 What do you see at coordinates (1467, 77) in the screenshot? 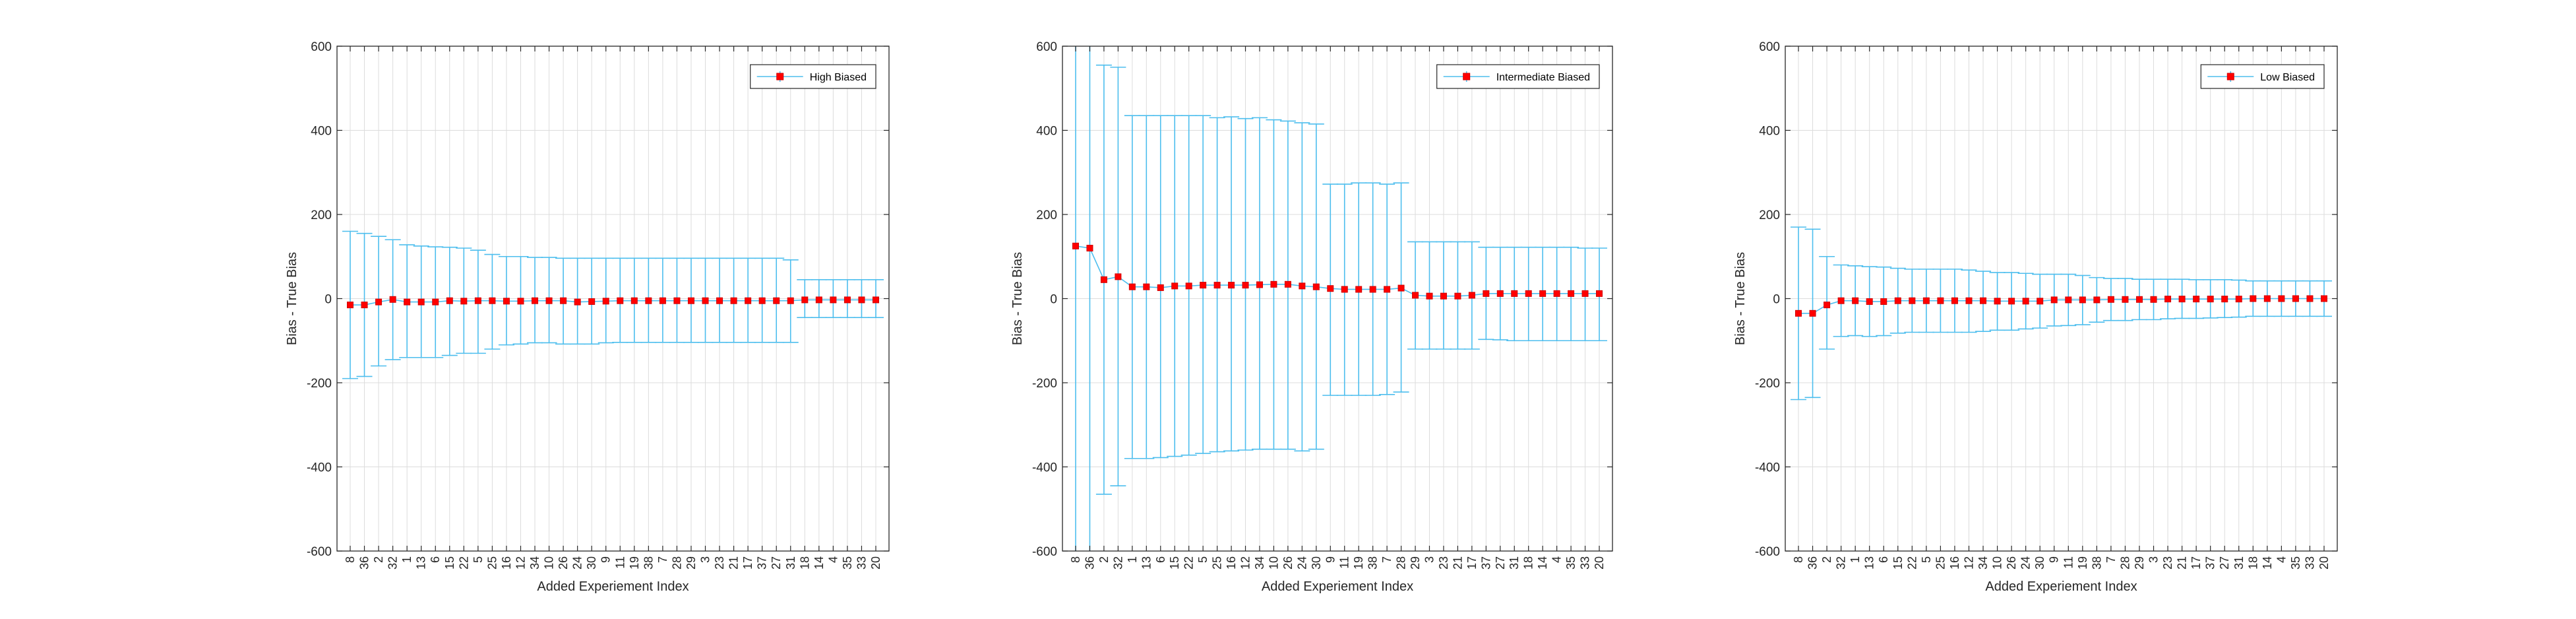
I see `legend-marker-sample` at bounding box center [1467, 77].